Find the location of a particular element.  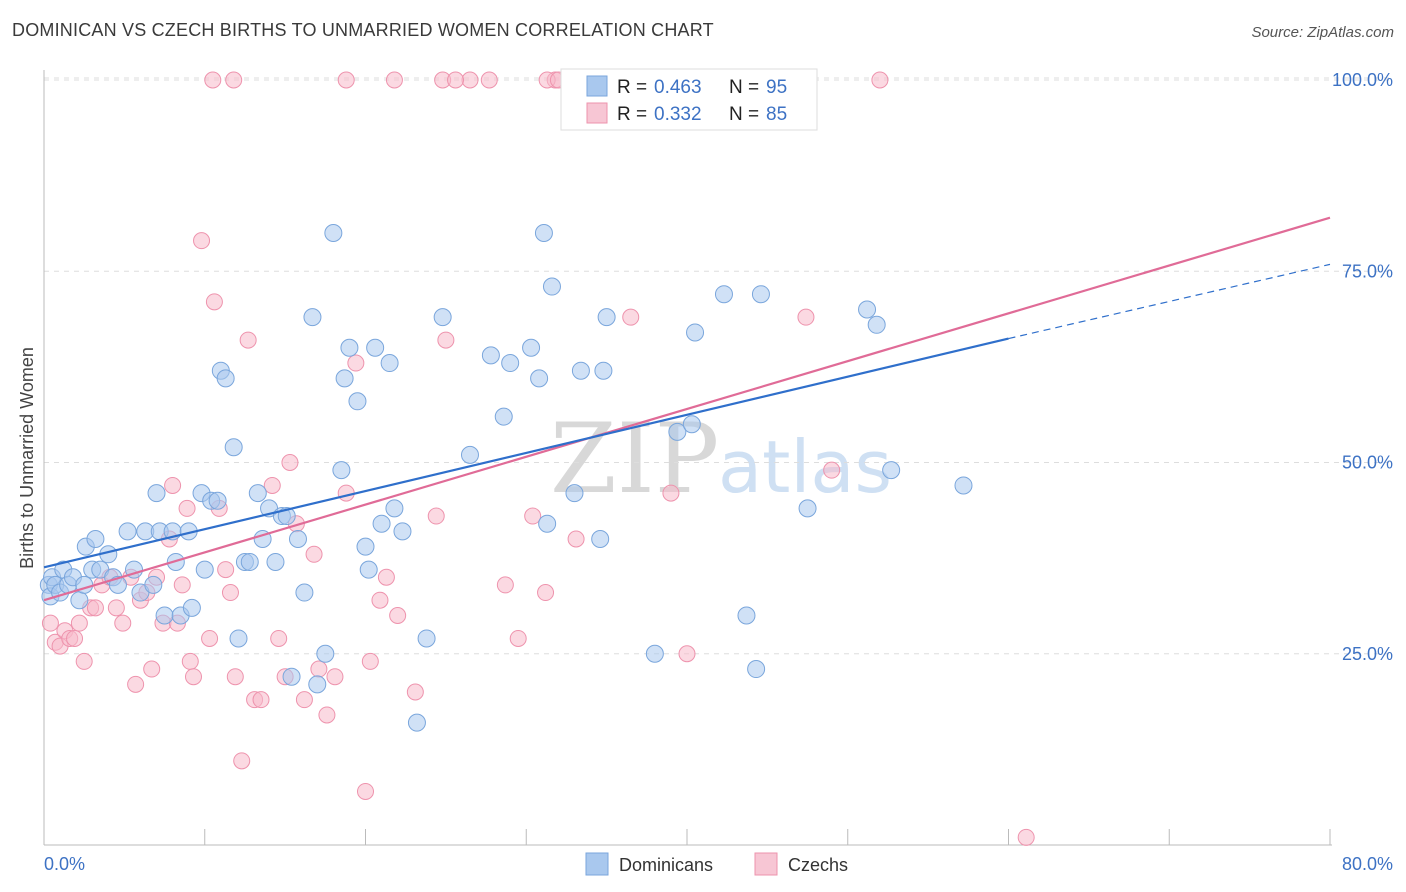

watermark-atlas: atlas is located at coordinates (805, 467).